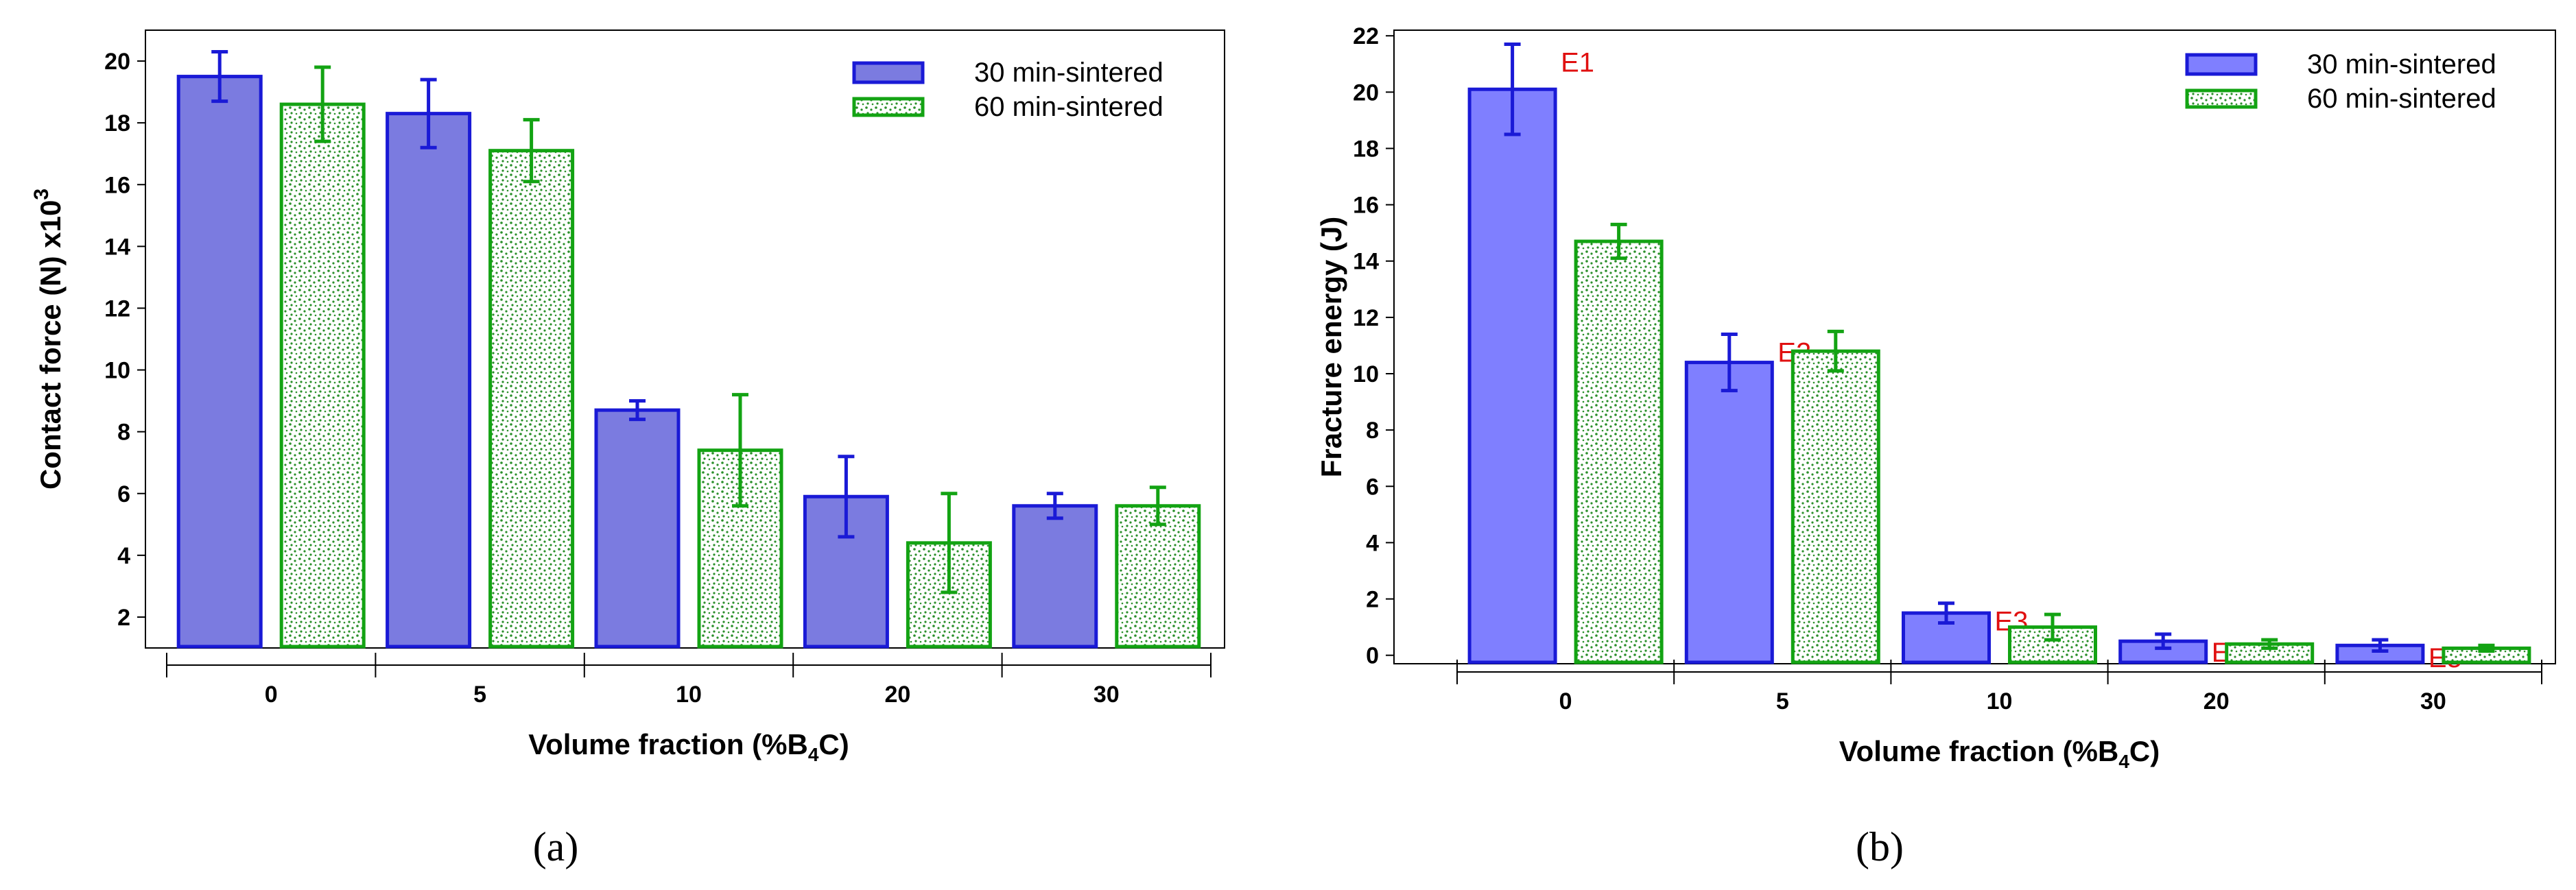  What do you see at coordinates (1366, 36) in the screenshot?
I see `y-tick-label: 22` at bounding box center [1366, 36].